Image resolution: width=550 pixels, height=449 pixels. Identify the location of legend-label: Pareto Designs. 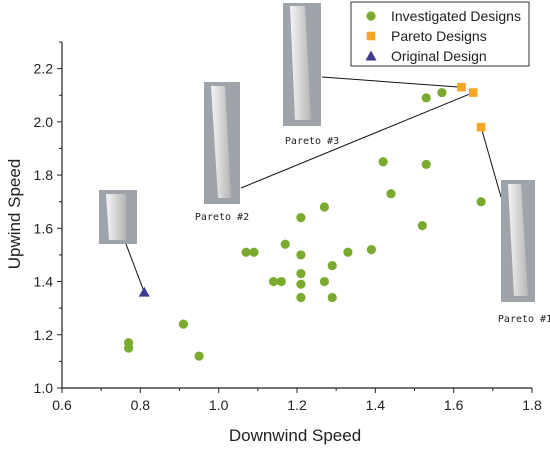
(439, 36).